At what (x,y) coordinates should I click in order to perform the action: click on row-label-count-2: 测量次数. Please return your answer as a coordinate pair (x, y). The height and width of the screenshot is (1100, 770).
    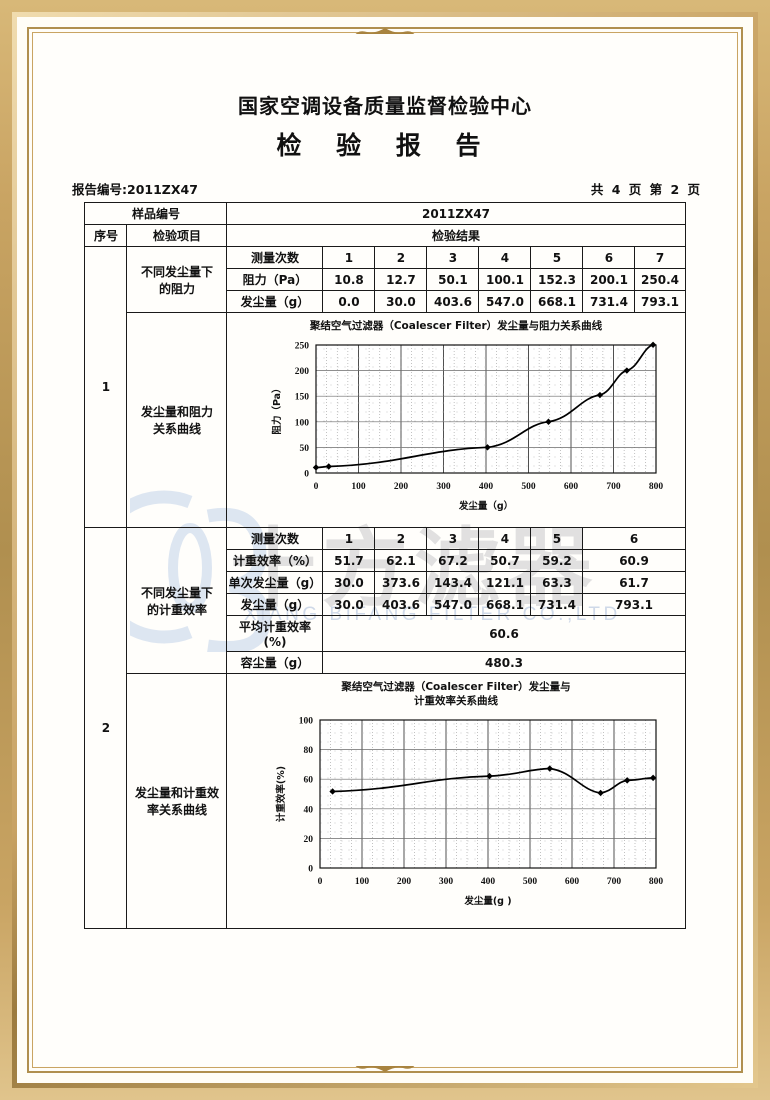
    Looking at the image, I should click on (275, 538).